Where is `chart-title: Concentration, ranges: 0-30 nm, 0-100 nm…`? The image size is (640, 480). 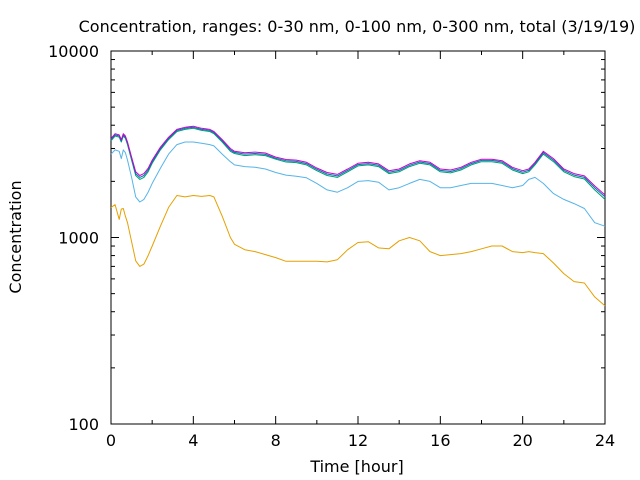
chart-title: Concentration, ranges: 0-30 nm, 0-100 nm… is located at coordinates (357, 26).